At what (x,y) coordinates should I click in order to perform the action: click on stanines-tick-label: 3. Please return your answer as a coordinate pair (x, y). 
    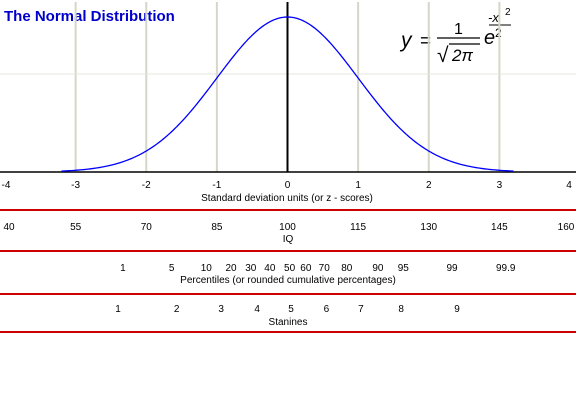
    Looking at the image, I should click on (221, 309).